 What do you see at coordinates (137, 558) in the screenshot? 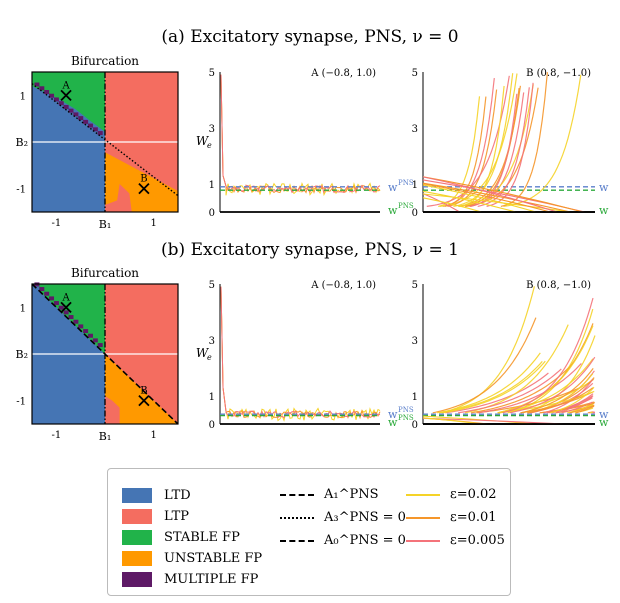
I see `legend-swatch-unstable` at bounding box center [137, 558].